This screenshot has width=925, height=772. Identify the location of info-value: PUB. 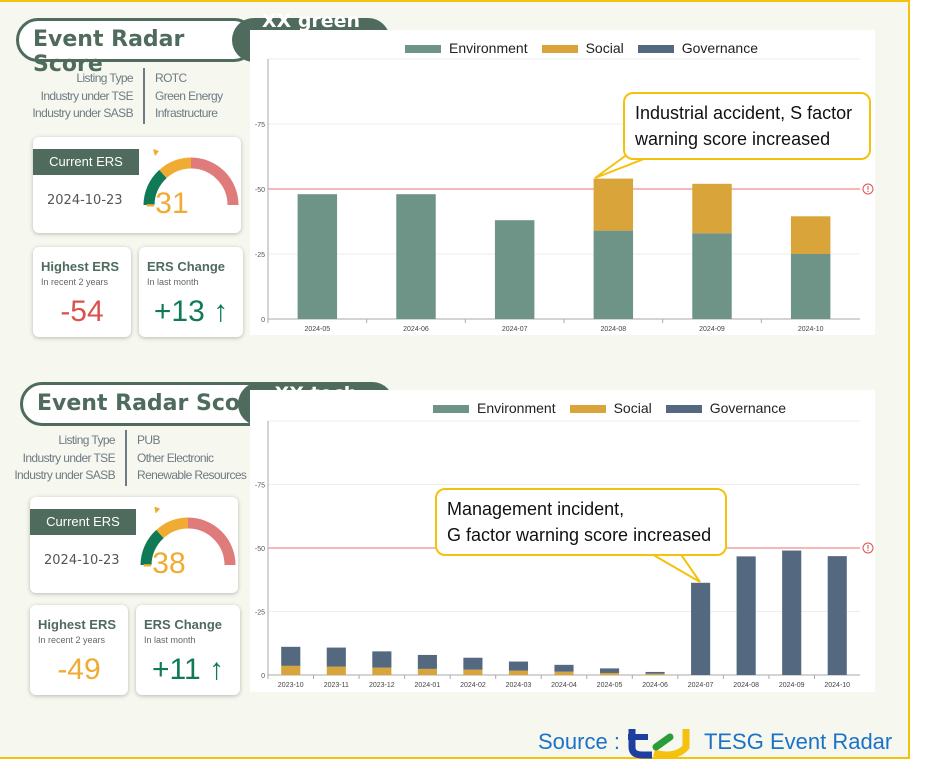
(148, 440).